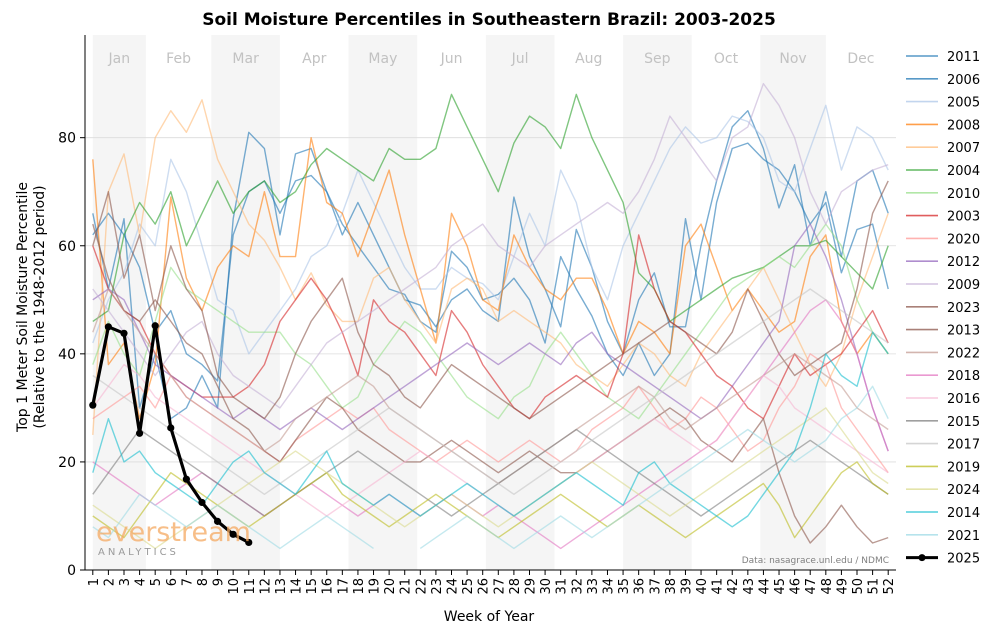  Describe the element at coordinates (963, 559) in the screenshot. I see `legend-label-2025: 2025` at that location.